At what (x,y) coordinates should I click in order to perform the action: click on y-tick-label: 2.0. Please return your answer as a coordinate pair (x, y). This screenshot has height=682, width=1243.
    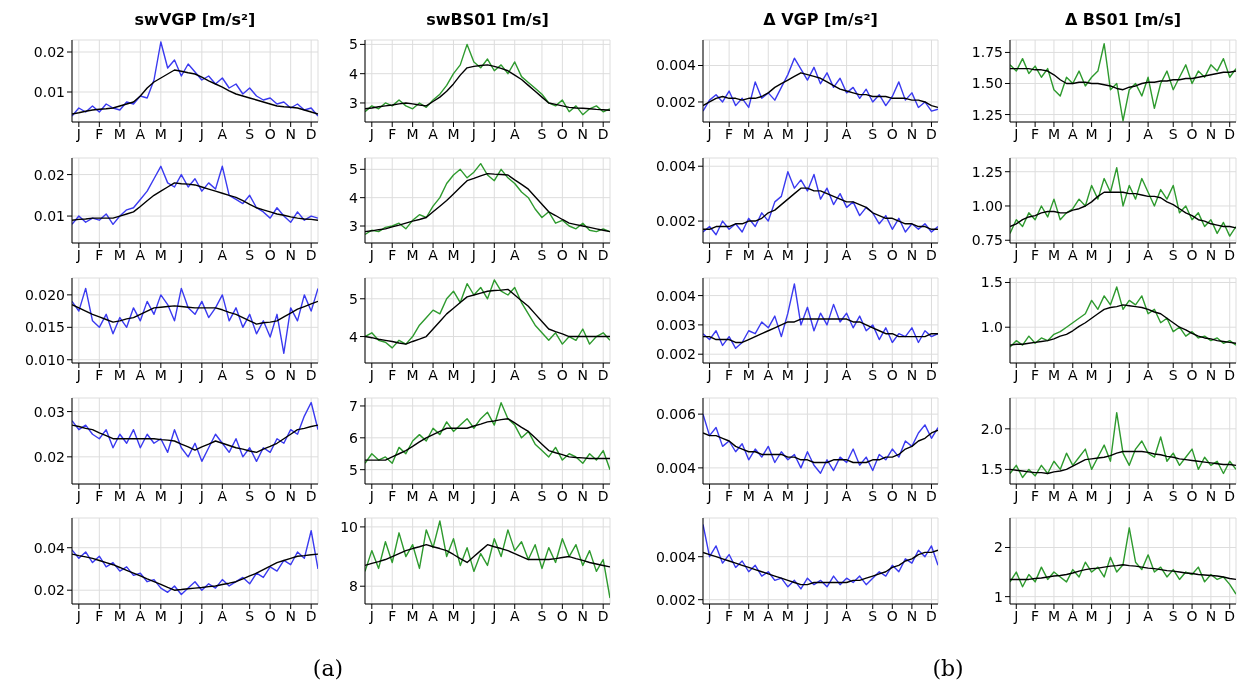
    Looking at the image, I should click on (991, 428).